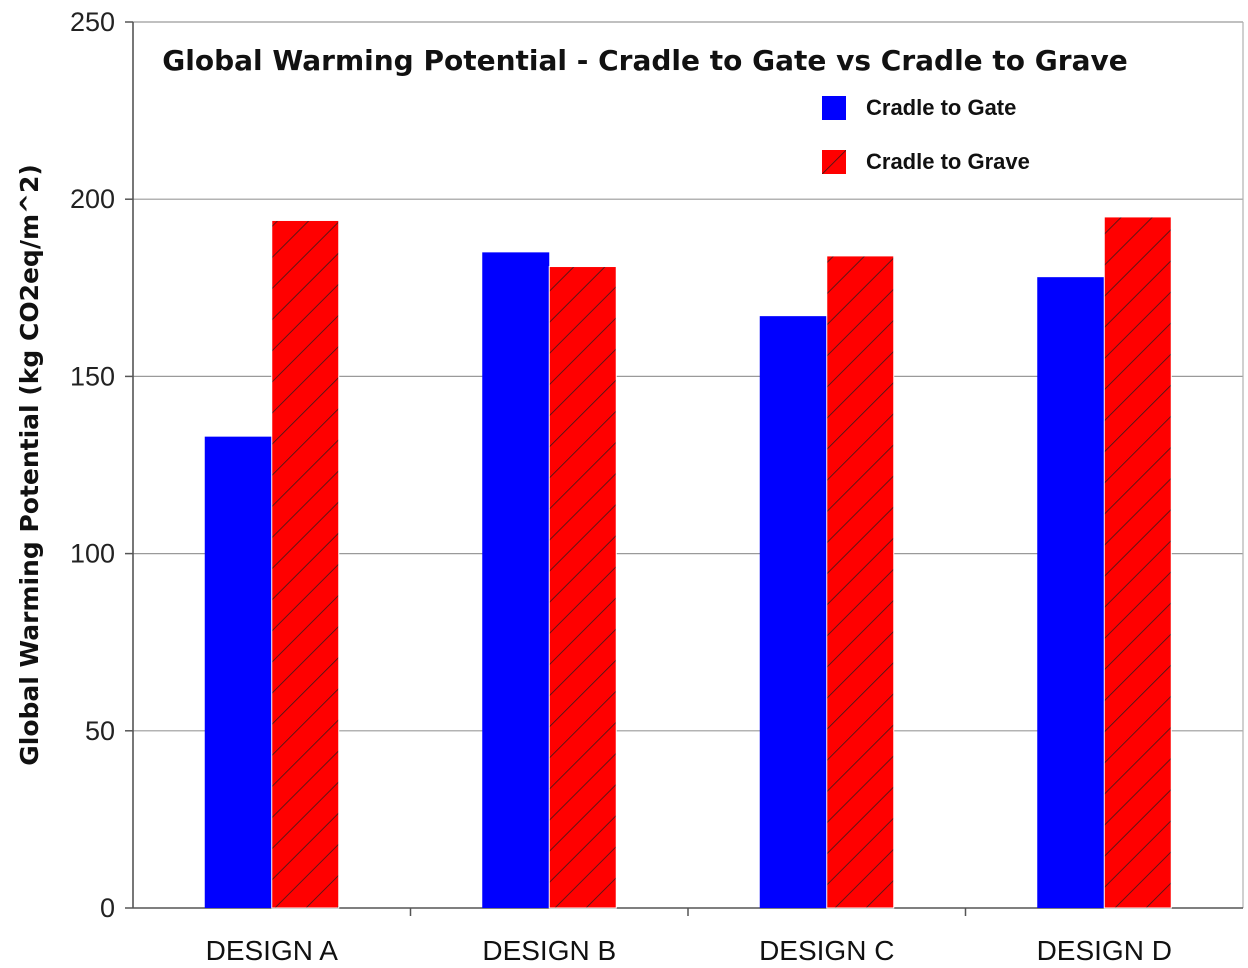 The image size is (1248, 968). I want to click on legend-swatch-cradle-to-gate, so click(834, 108).